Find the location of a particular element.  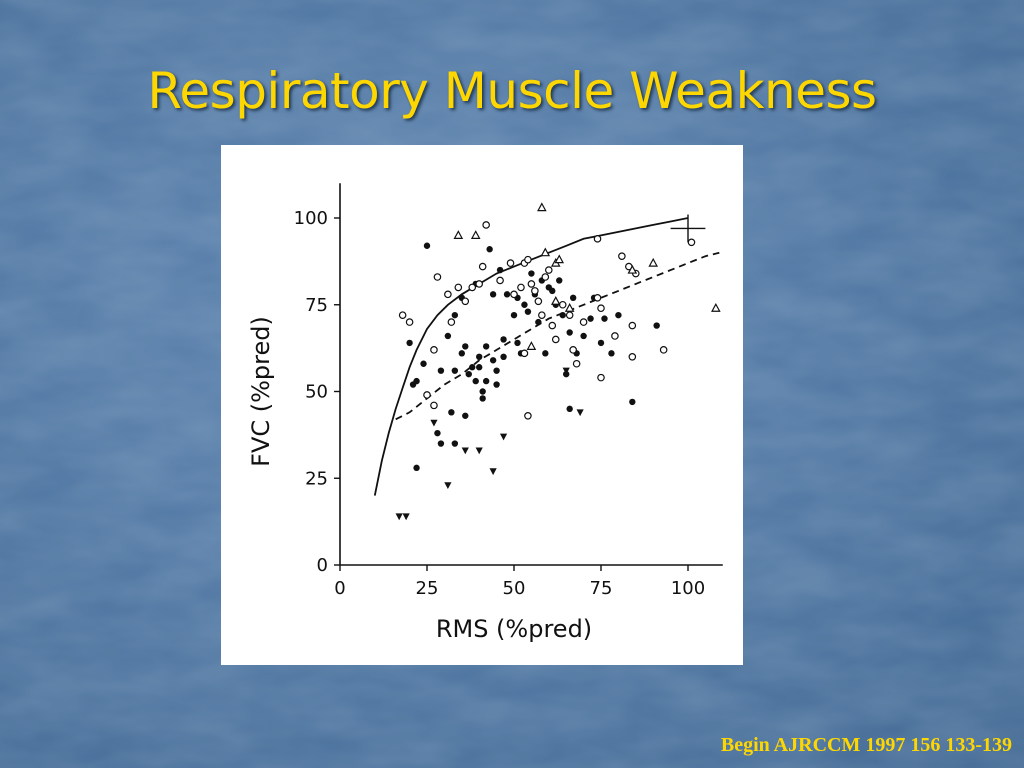

y-tick-label: 100 is located at coordinates (311, 218).